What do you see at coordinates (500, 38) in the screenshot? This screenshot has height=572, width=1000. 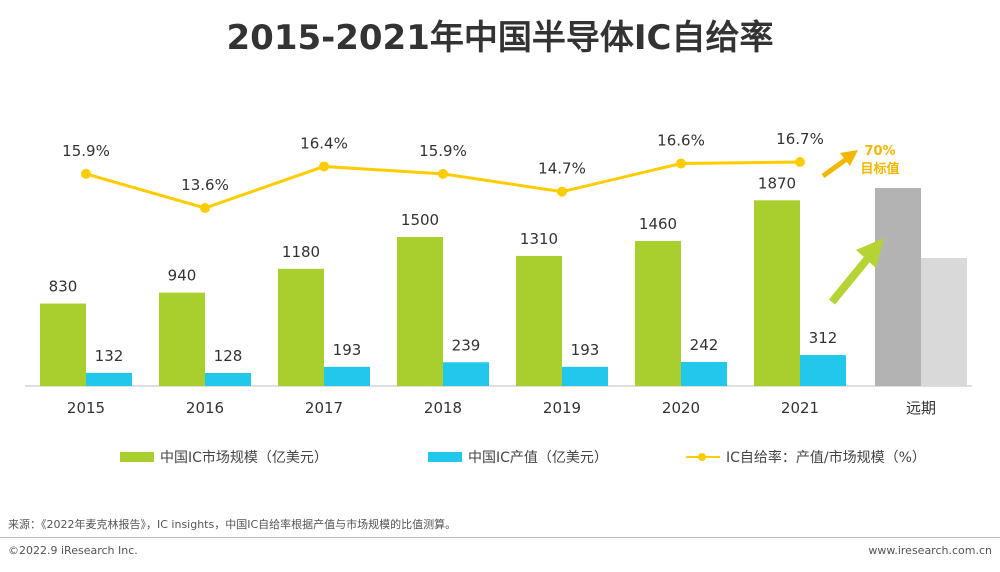 I see `chart-title: 2015-2021年中国半导体IC自给率` at bounding box center [500, 38].